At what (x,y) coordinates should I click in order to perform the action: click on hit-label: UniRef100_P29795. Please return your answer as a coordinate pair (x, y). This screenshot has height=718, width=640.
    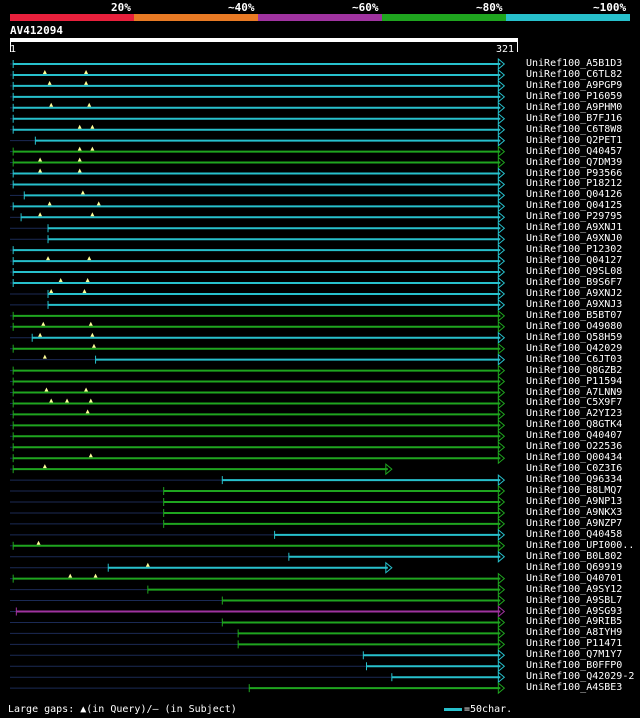
    Looking at the image, I should click on (574, 217).